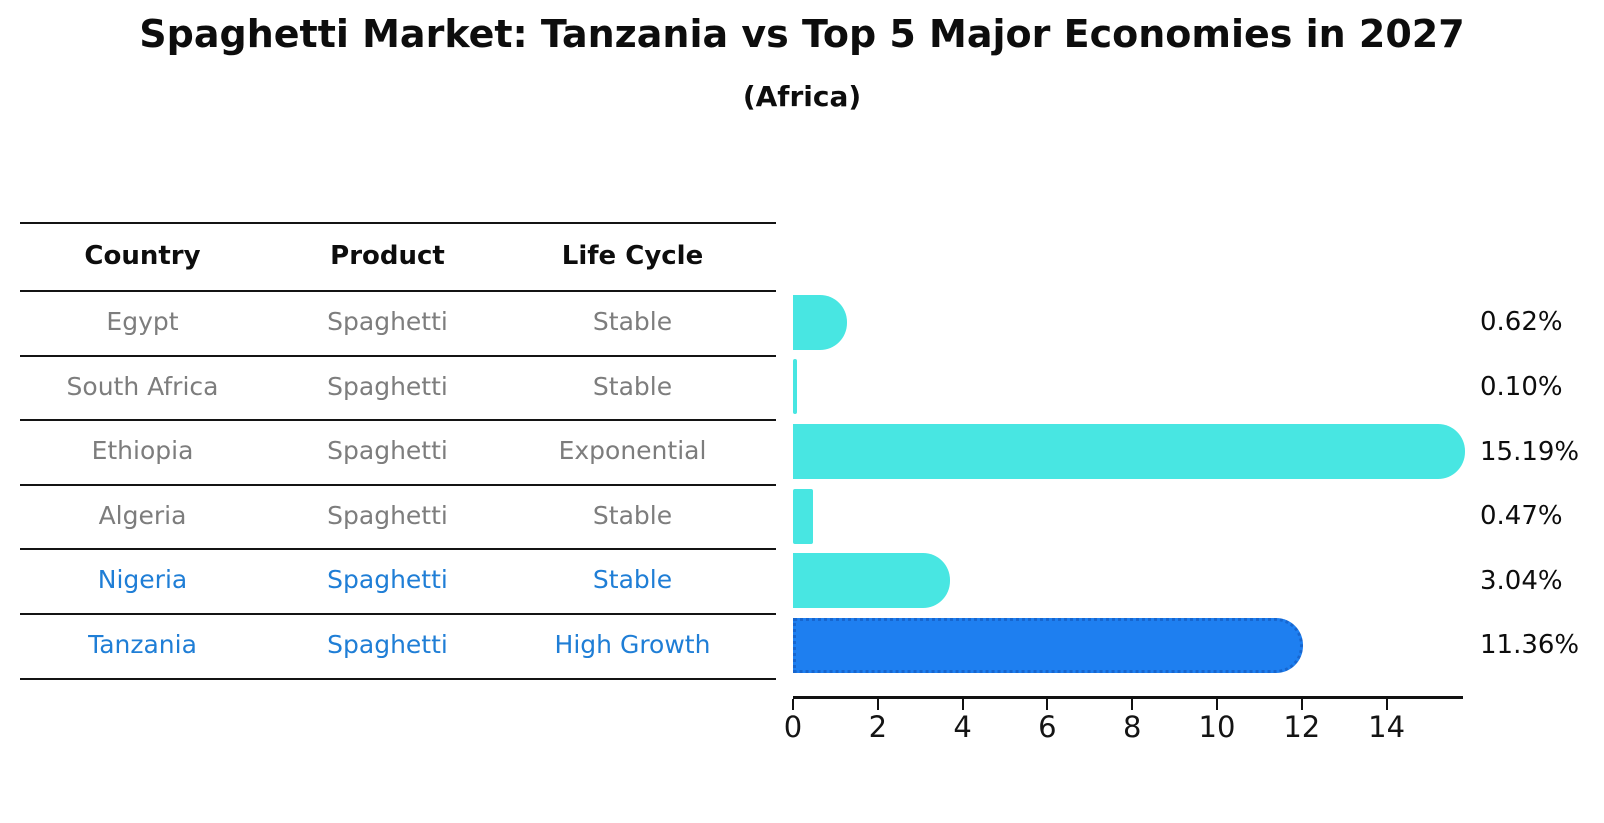 Image resolution: width=1604 pixels, height=823 pixels. Describe the element at coordinates (793, 727) in the screenshot. I see `x-axis-tick-label: 0` at that location.